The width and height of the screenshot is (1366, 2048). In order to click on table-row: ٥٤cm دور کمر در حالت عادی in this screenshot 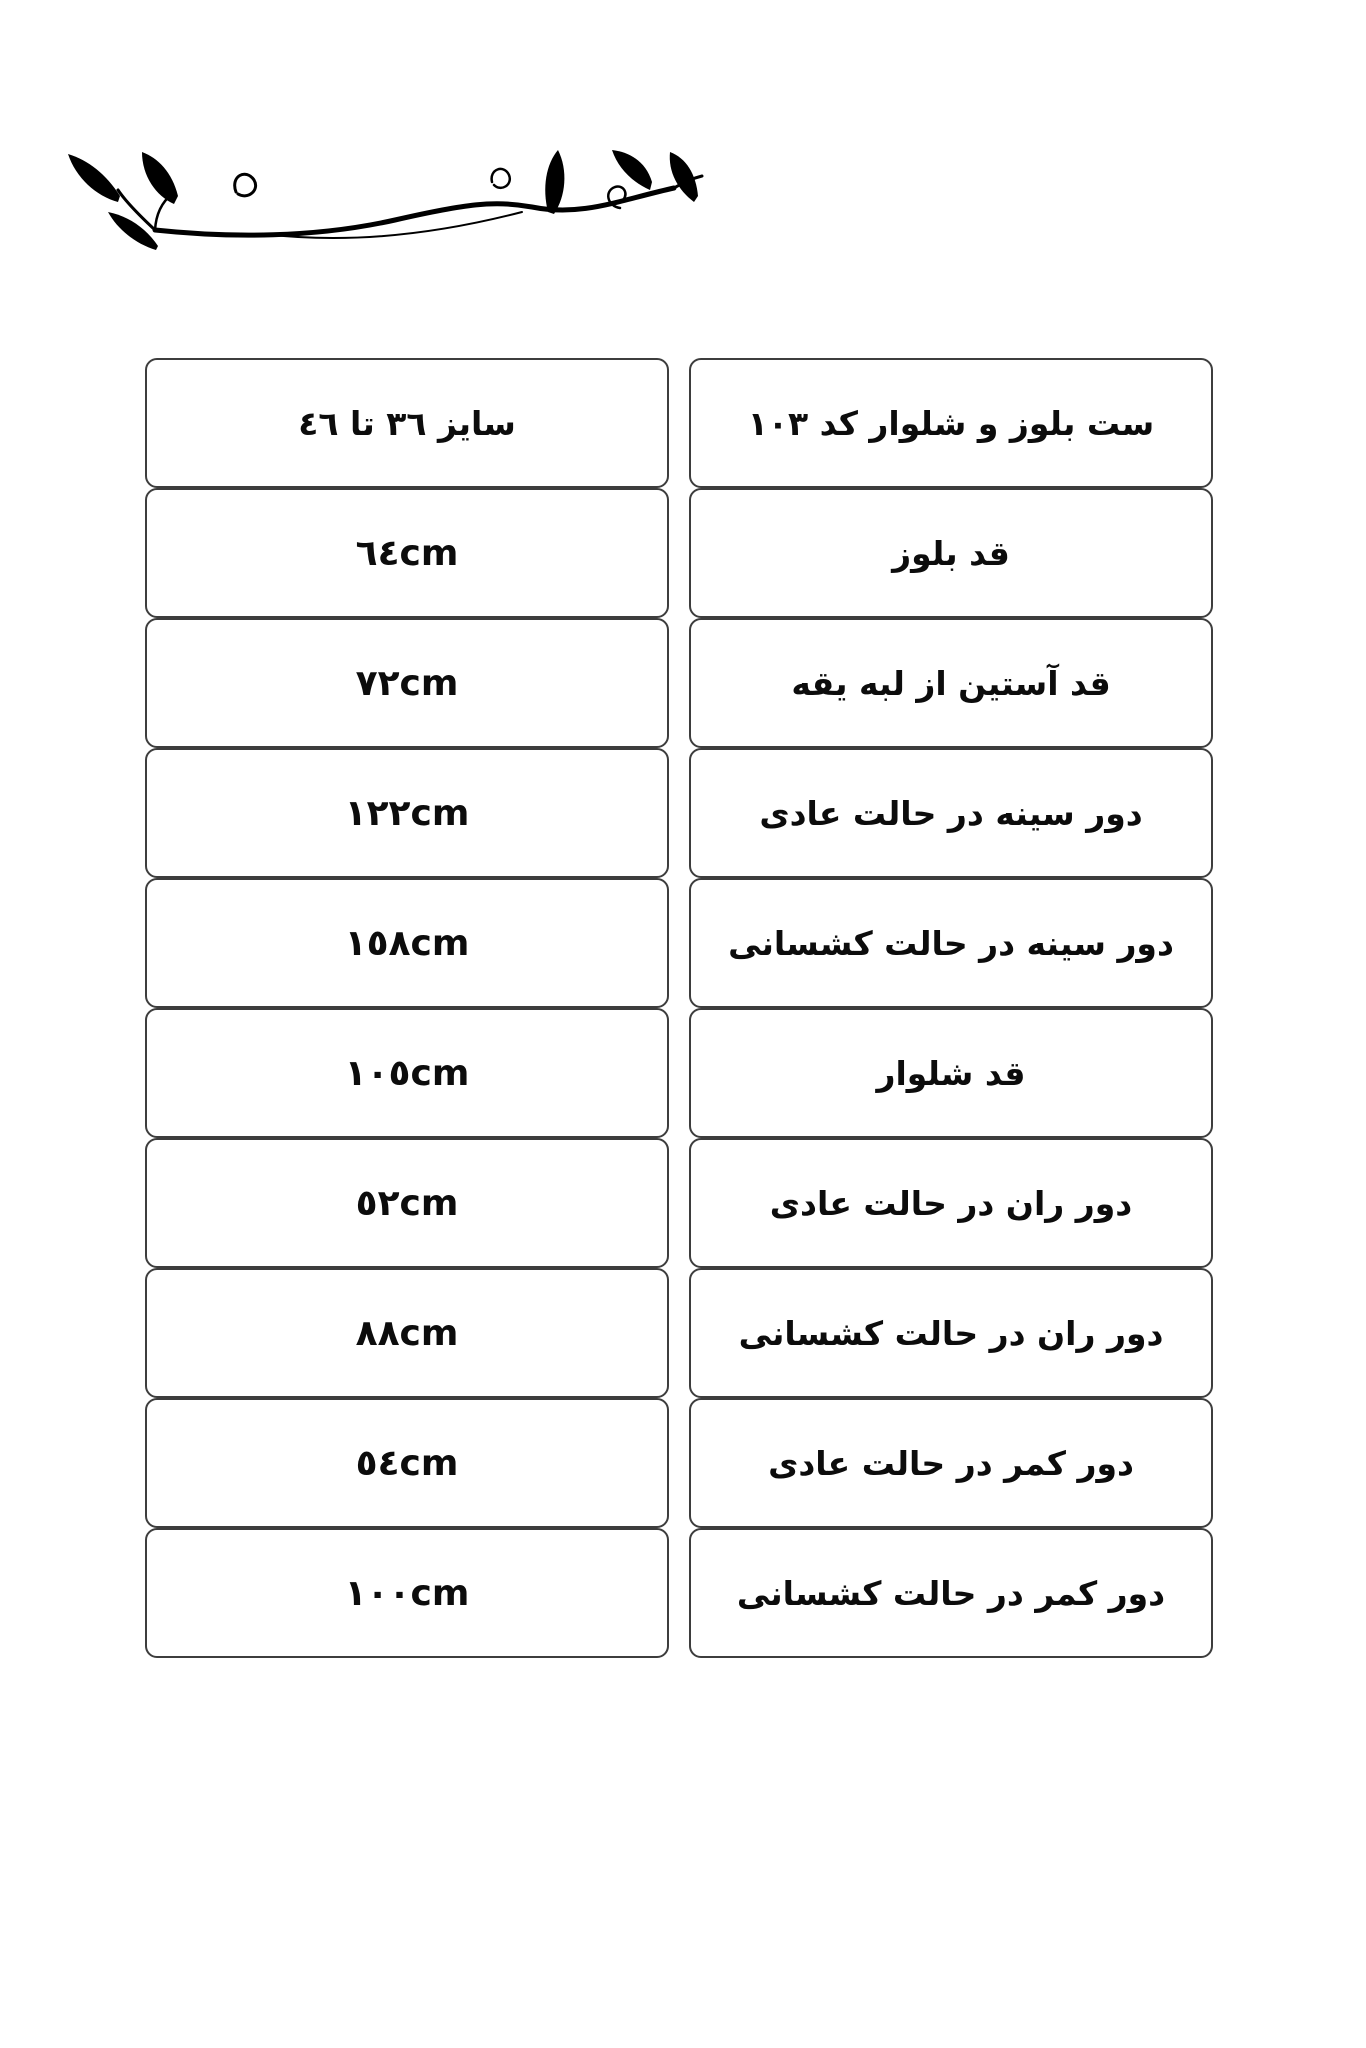, I will do `click(679, 1463)`.